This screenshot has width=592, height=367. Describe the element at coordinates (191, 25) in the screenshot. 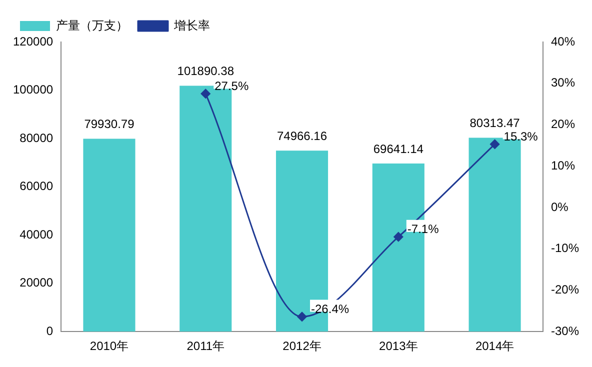

I see `legend-label: 增长率` at that location.